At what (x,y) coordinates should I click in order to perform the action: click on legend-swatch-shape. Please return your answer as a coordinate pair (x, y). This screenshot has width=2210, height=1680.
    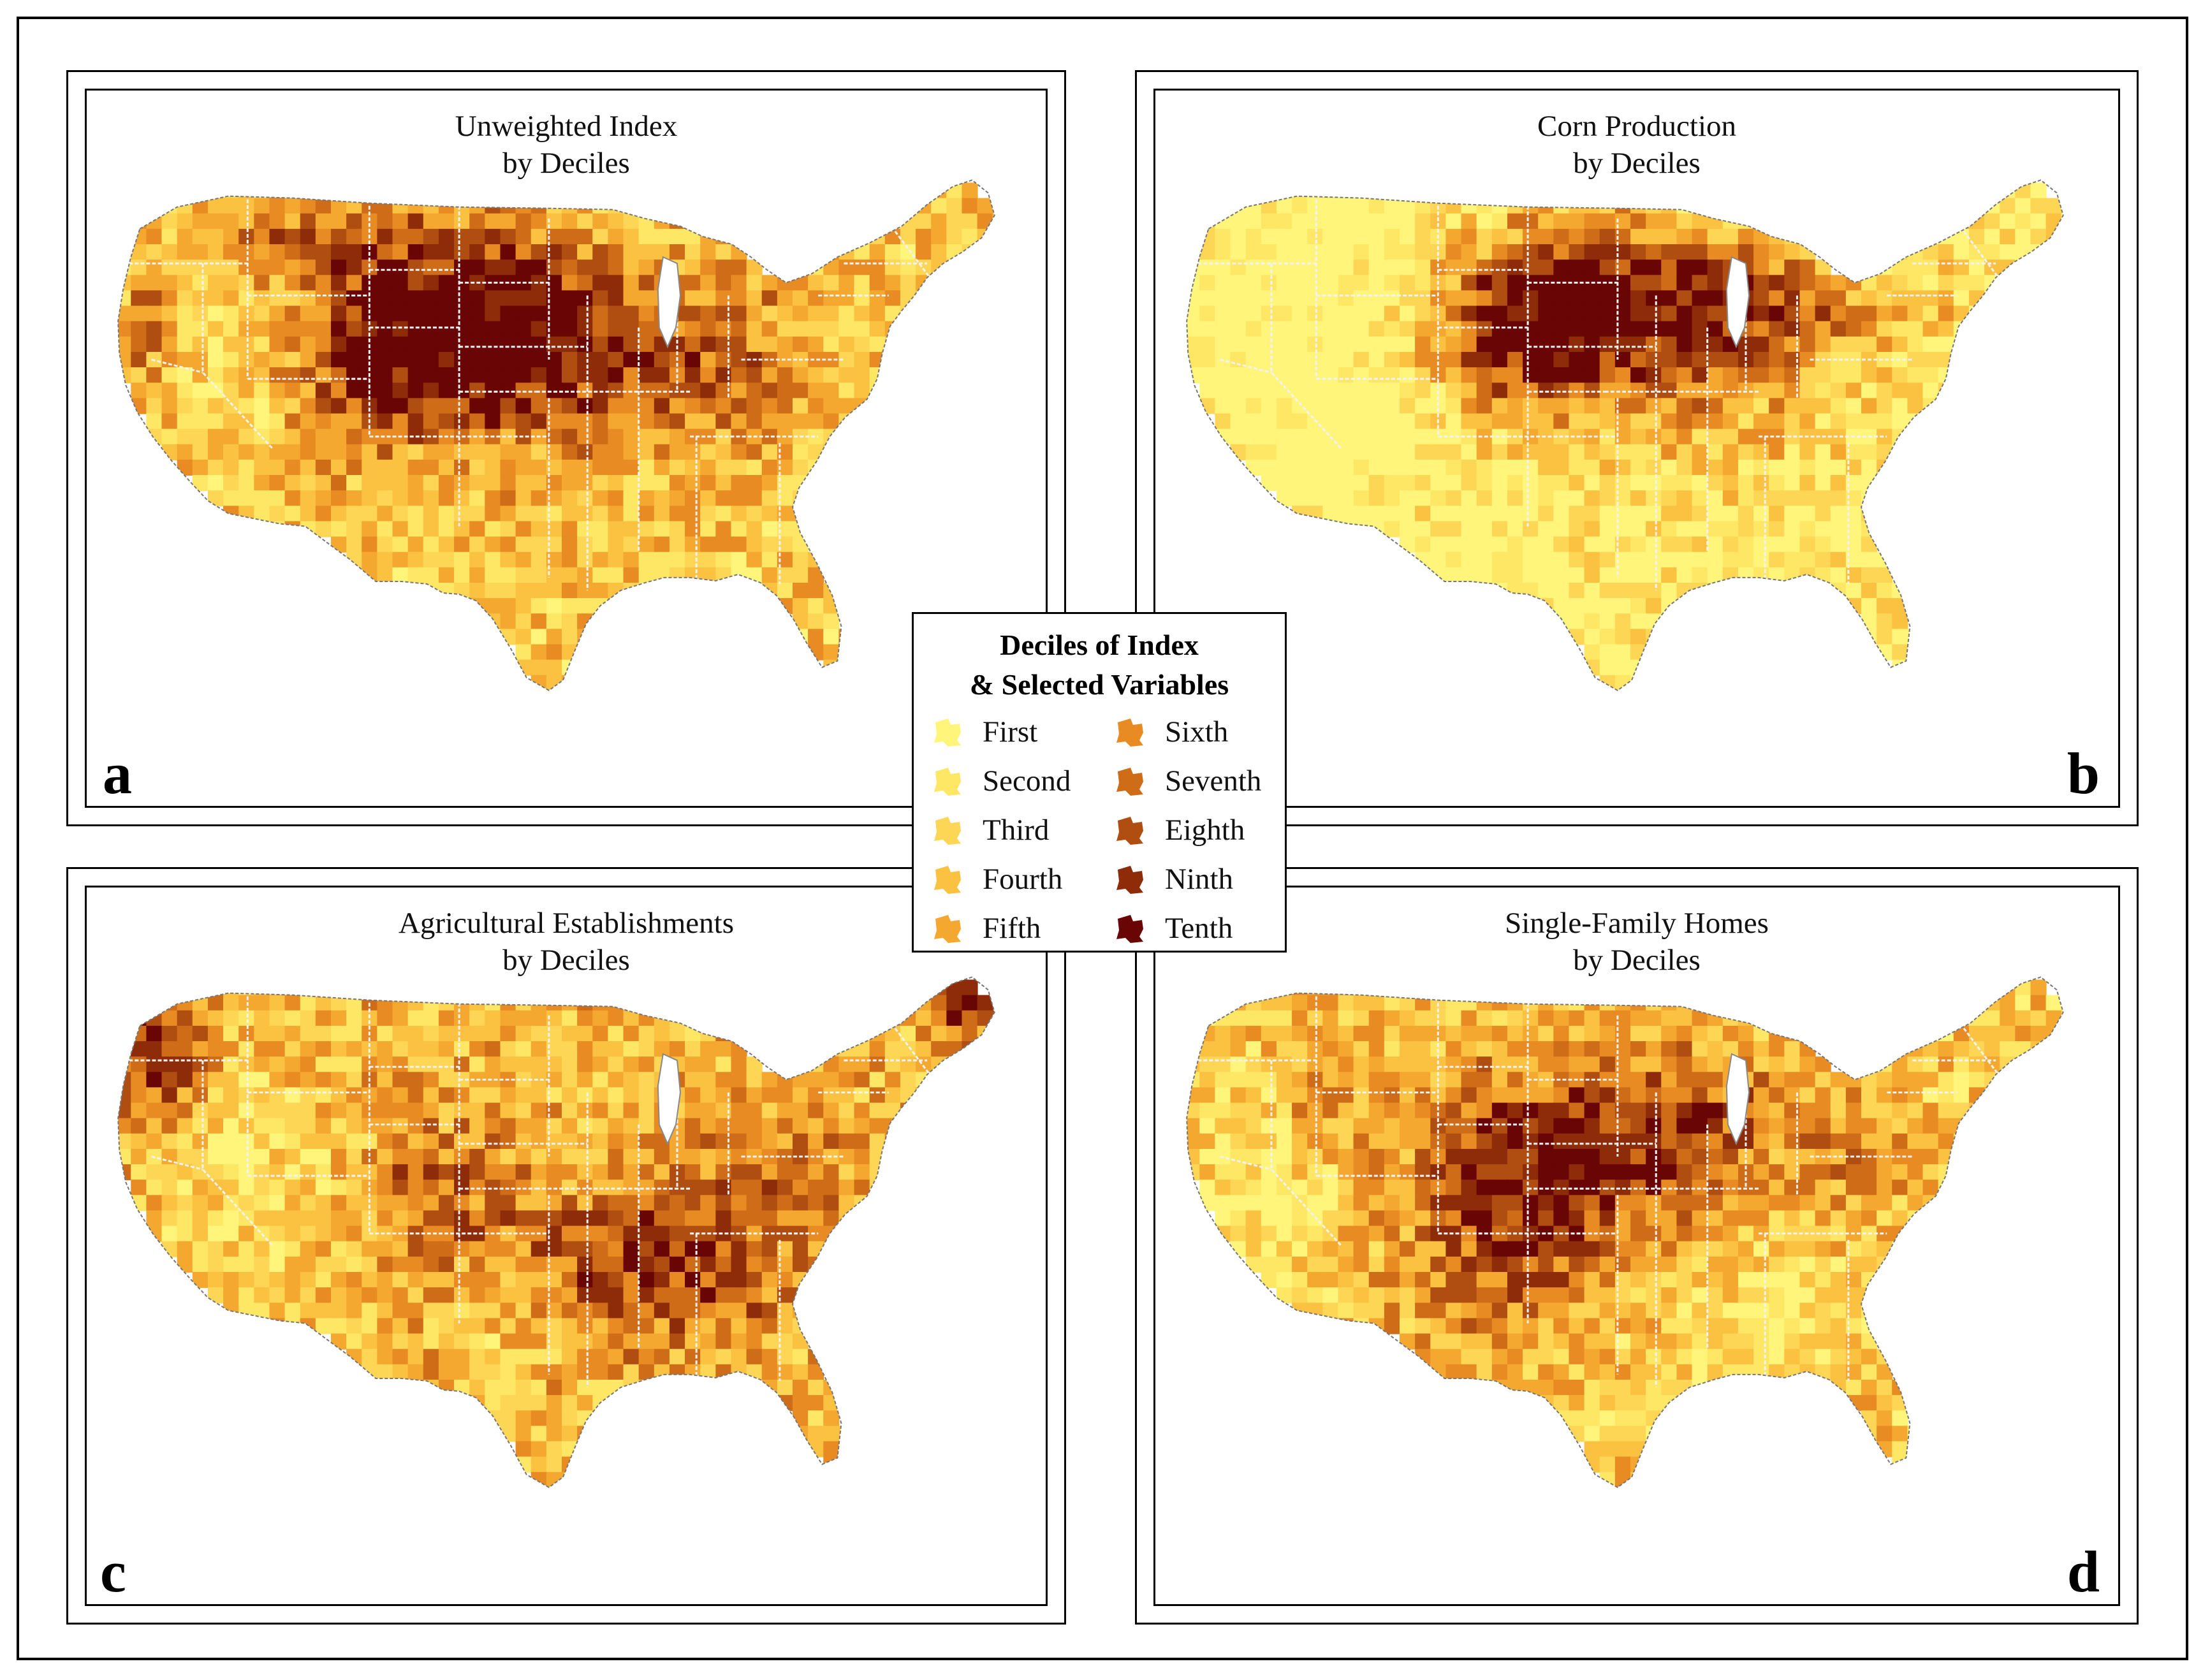
    Looking at the image, I should click on (947, 782).